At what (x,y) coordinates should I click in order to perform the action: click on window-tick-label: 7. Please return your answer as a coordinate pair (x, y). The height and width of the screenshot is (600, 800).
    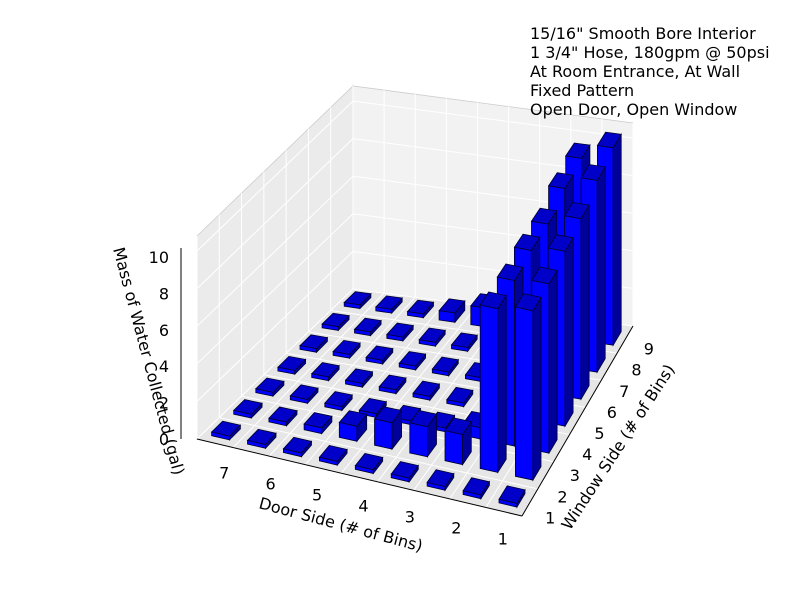
    Looking at the image, I should click on (624, 391).